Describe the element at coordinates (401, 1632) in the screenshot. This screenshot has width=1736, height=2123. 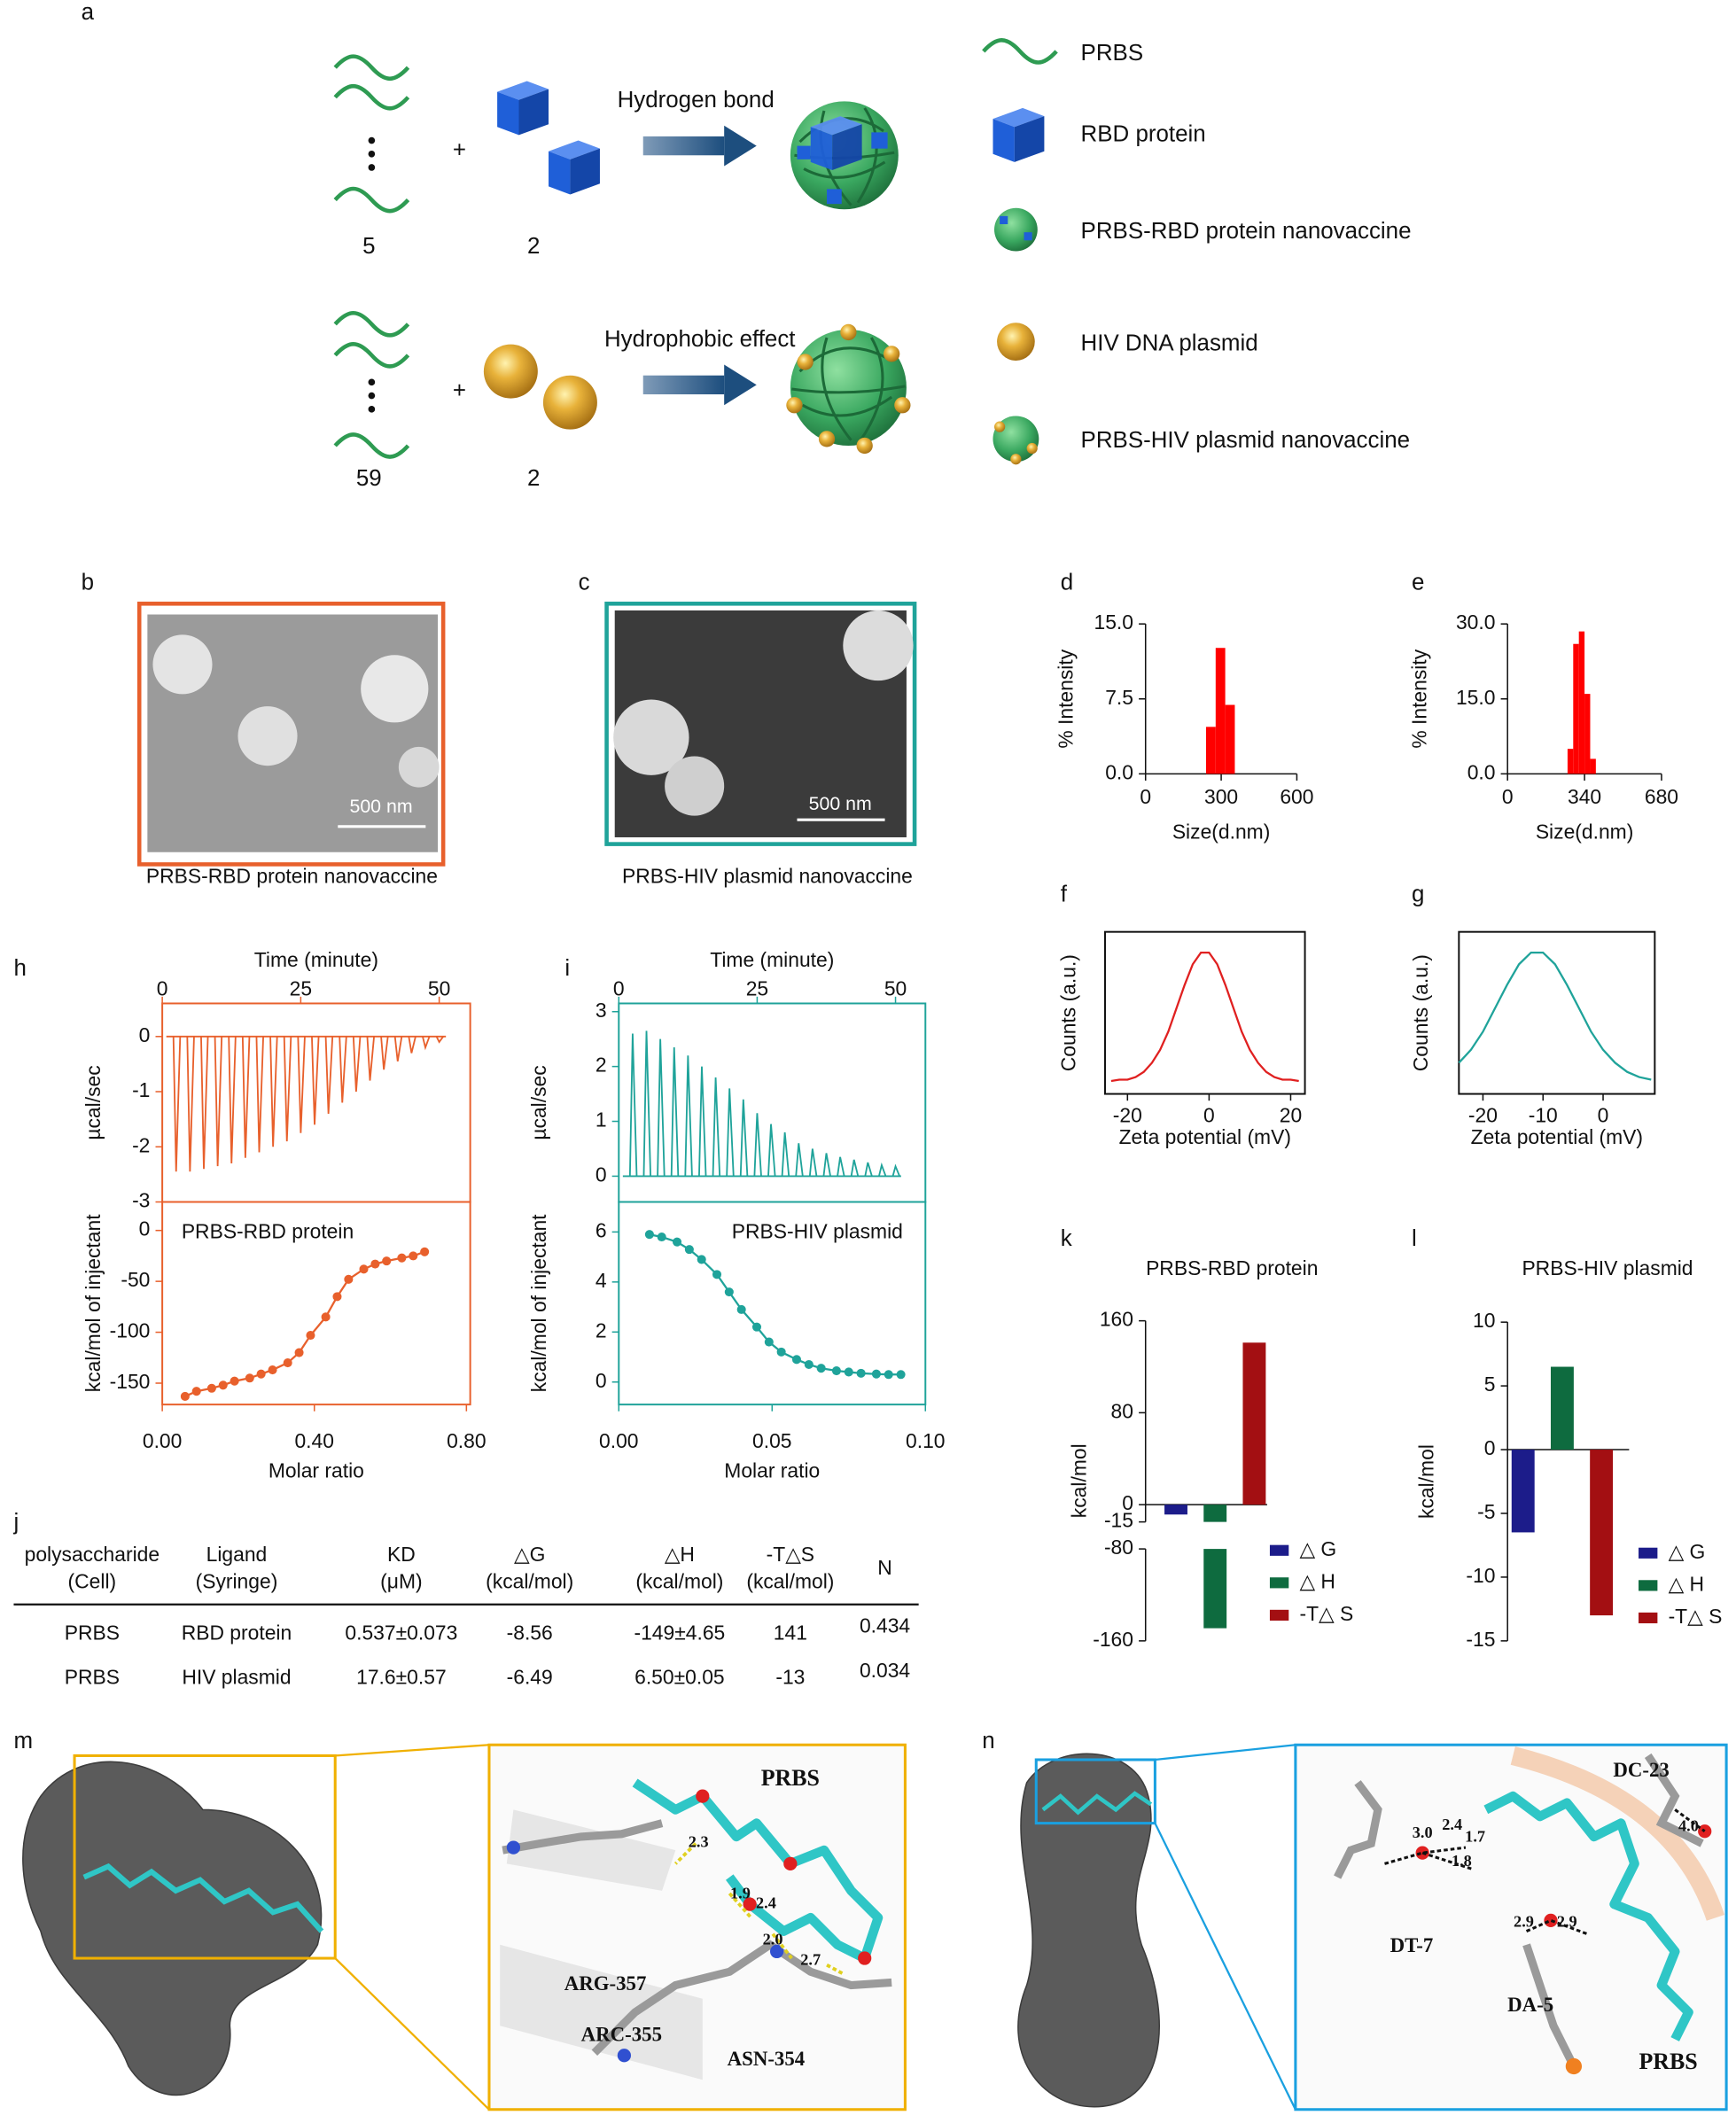
I see `table-cell: 0.537±0.073` at that location.